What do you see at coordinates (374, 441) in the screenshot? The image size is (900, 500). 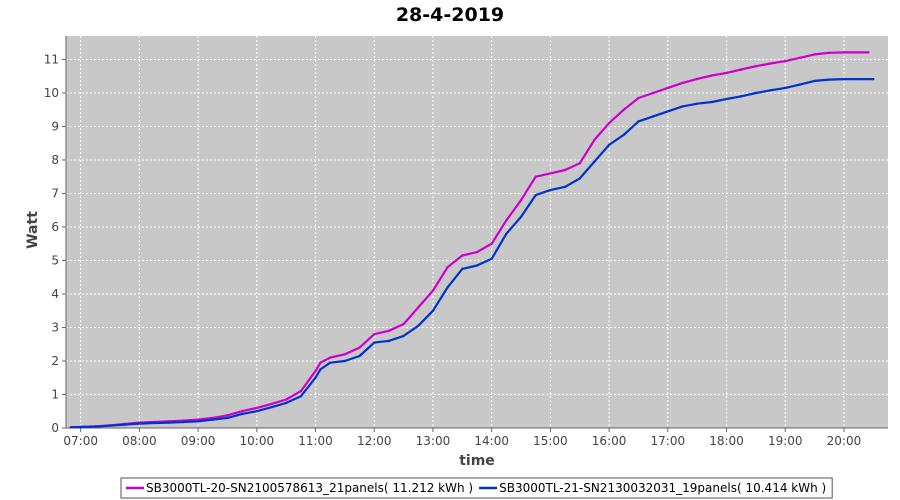 I see `x-tick-label: 12:00` at bounding box center [374, 441].